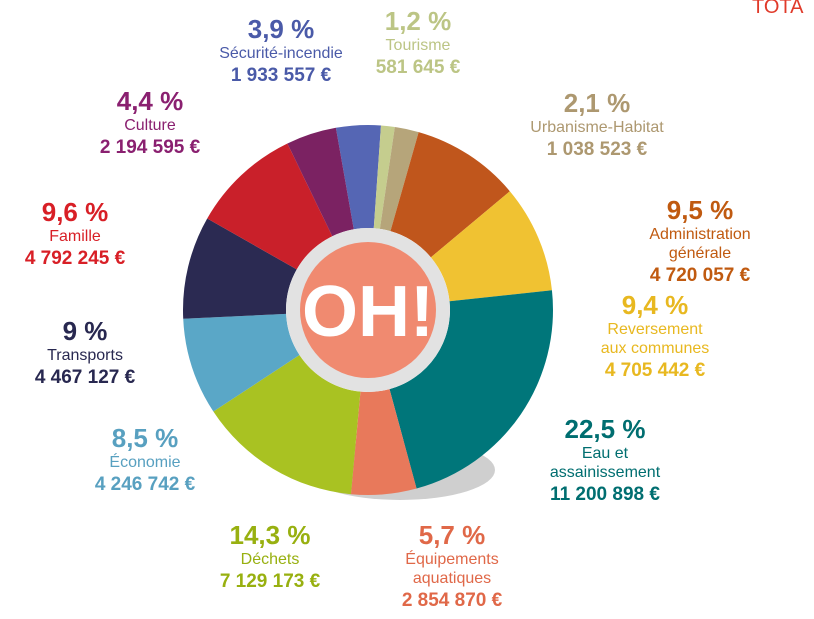 This screenshot has width=814, height=619. Describe the element at coordinates (75, 258) in the screenshot. I see `amount-label: 4 792 245 €` at that location.